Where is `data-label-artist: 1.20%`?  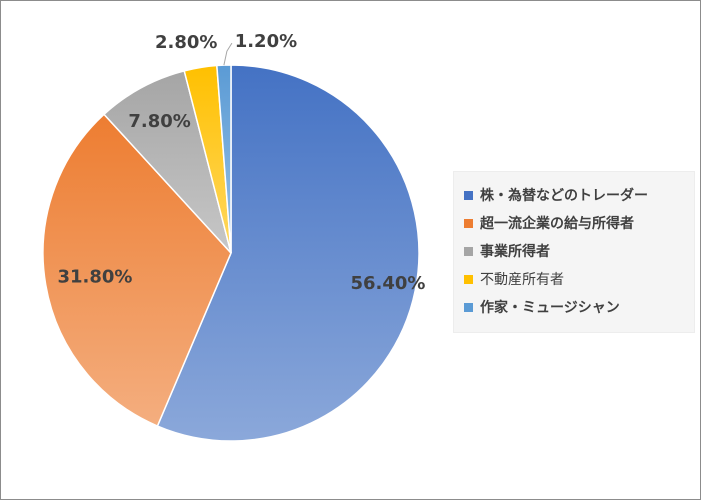 data-label-artist: 1.20% is located at coordinates (266, 41).